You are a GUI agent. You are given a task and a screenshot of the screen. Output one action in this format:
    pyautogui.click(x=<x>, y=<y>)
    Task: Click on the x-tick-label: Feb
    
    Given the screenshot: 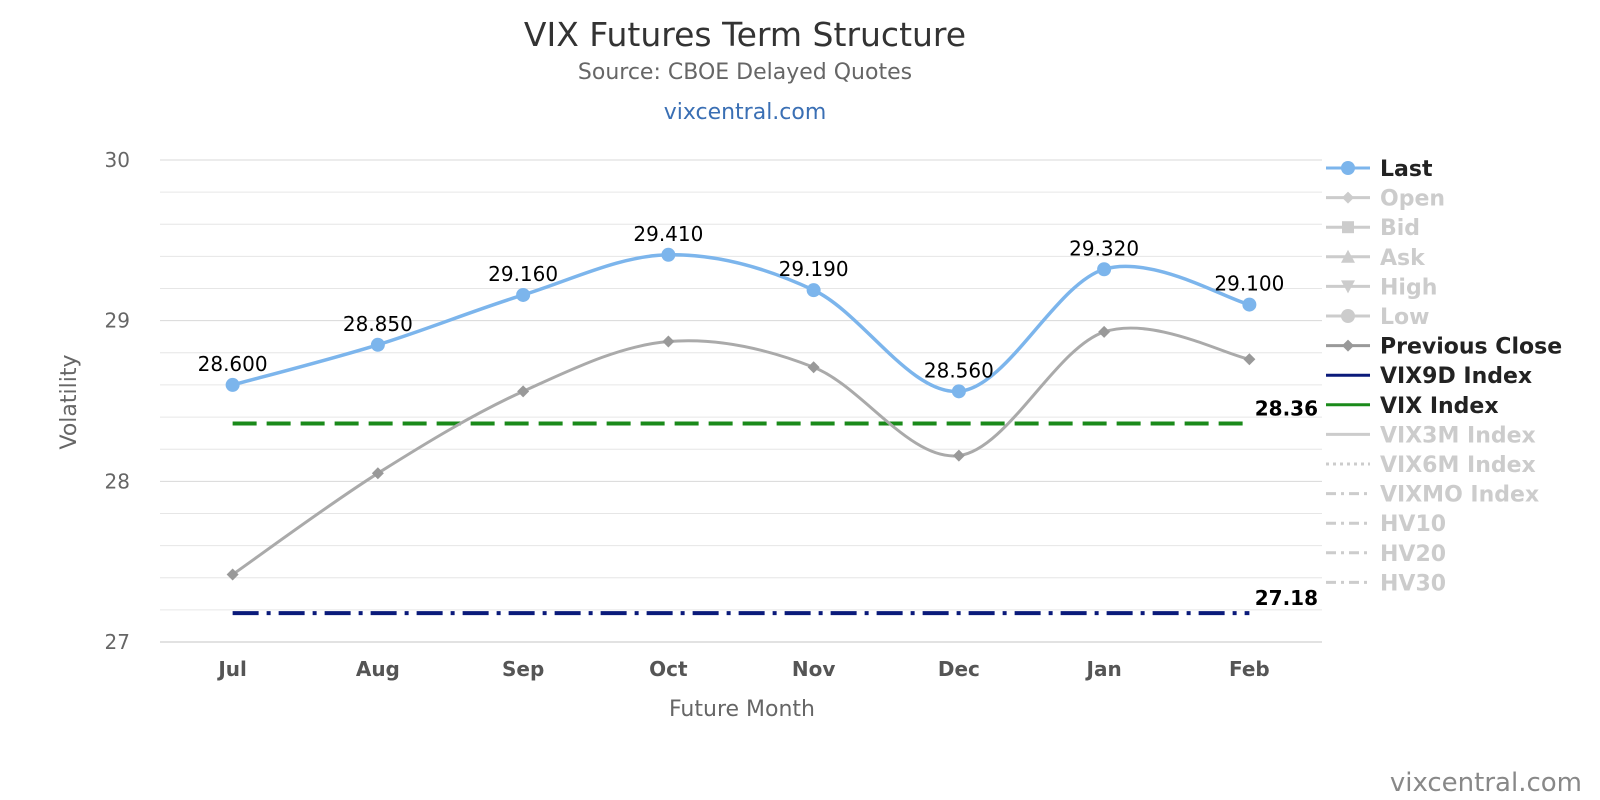 What is the action you would take?
    pyautogui.click(x=1249, y=669)
    